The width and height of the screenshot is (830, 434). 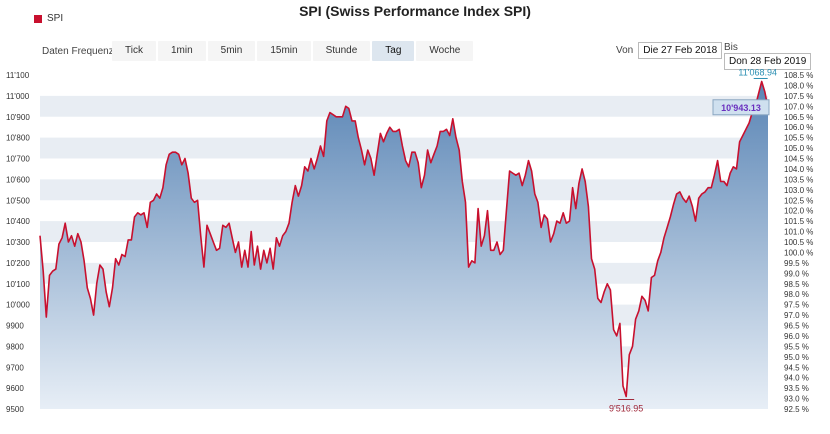 What do you see at coordinates (796, 357) in the screenshot?
I see `y-right-tick-label: 95.0 %` at bounding box center [796, 357].